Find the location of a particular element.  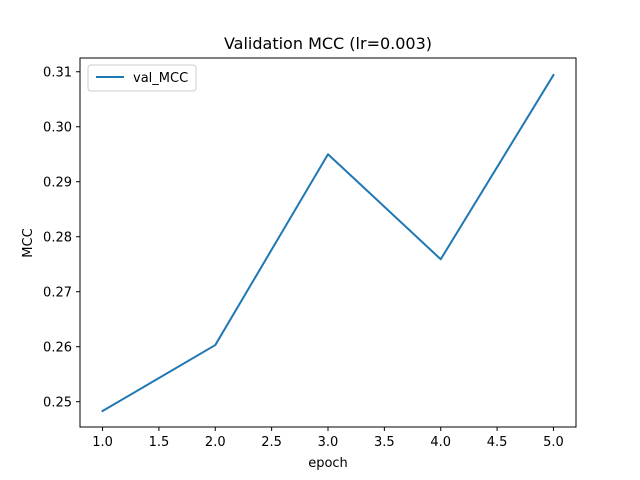

chart-title: Validation MCC (lr=0.003) is located at coordinates (328, 43).